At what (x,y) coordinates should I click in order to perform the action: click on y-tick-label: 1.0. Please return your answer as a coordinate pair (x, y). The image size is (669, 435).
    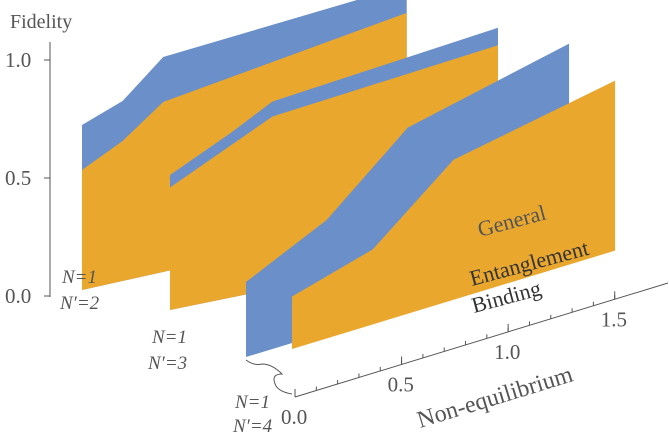
    Looking at the image, I should click on (18, 60).